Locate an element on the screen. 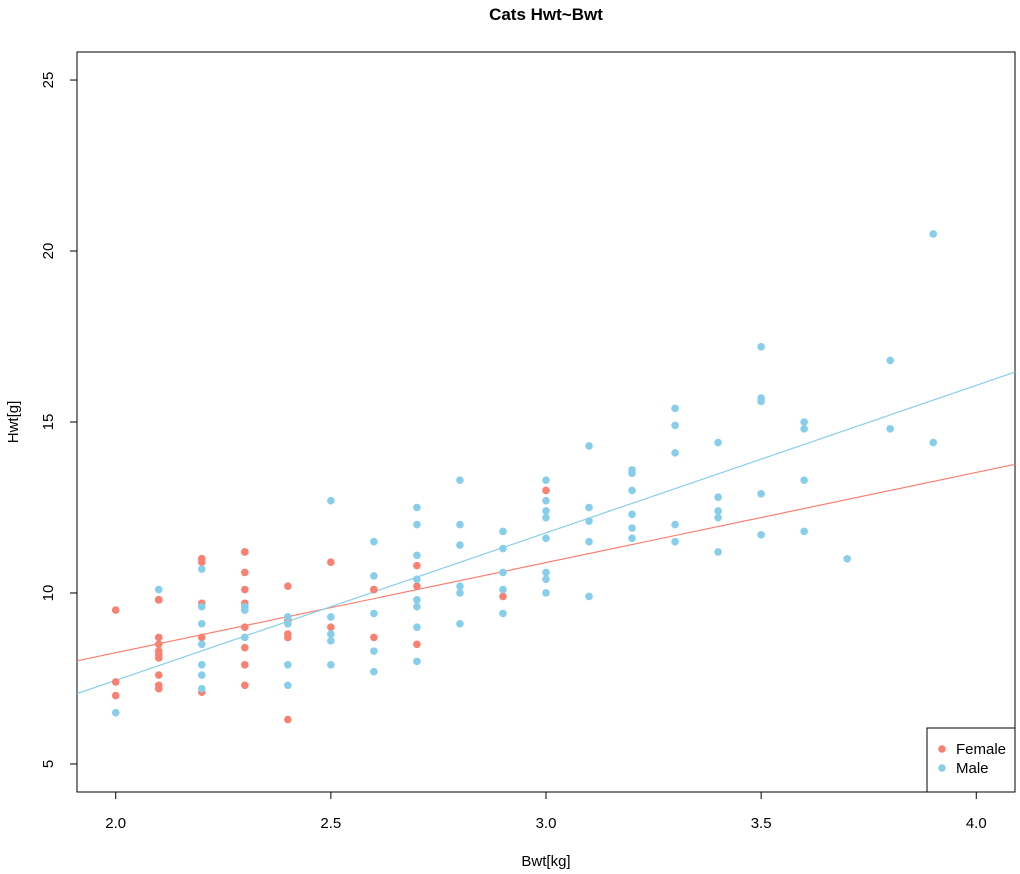 This screenshot has width=1020, height=874. y-axis-label: Hwt[g] is located at coordinates (13, 422).